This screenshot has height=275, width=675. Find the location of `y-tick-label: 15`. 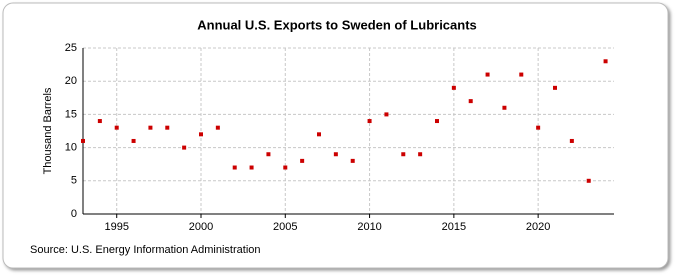

y-tick-label: 15 is located at coordinates (71, 114).